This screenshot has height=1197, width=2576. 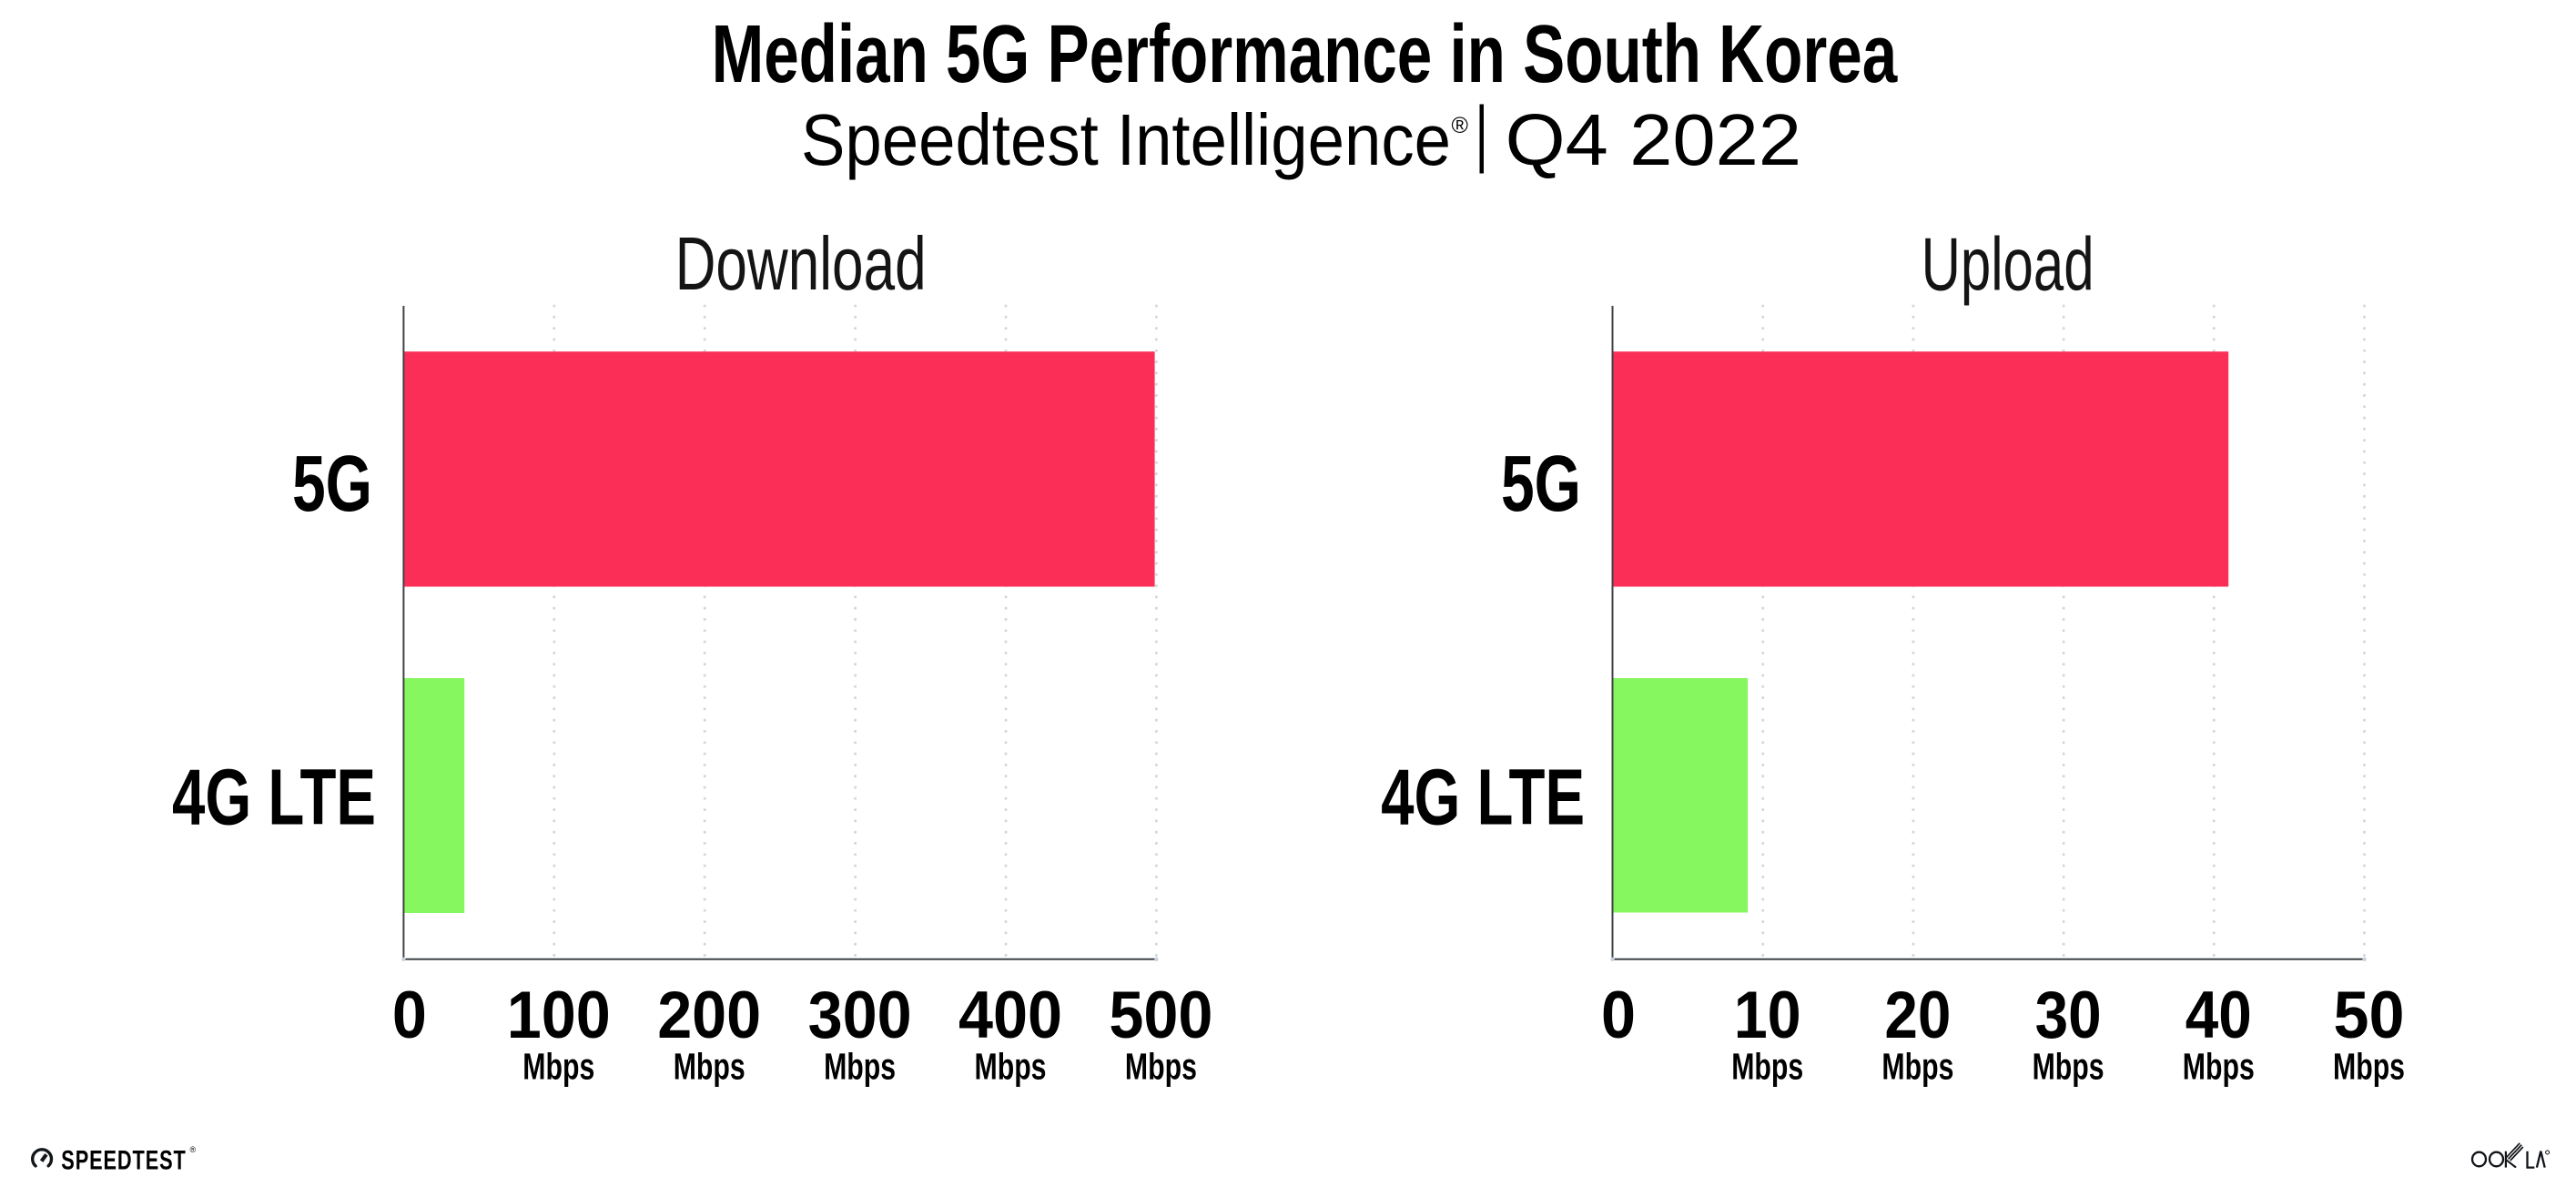 What do you see at coordinates (124, 1161) in the screenshot?
I see `svg-text: SPEEDTEST` at bounding box center [124, 1161].